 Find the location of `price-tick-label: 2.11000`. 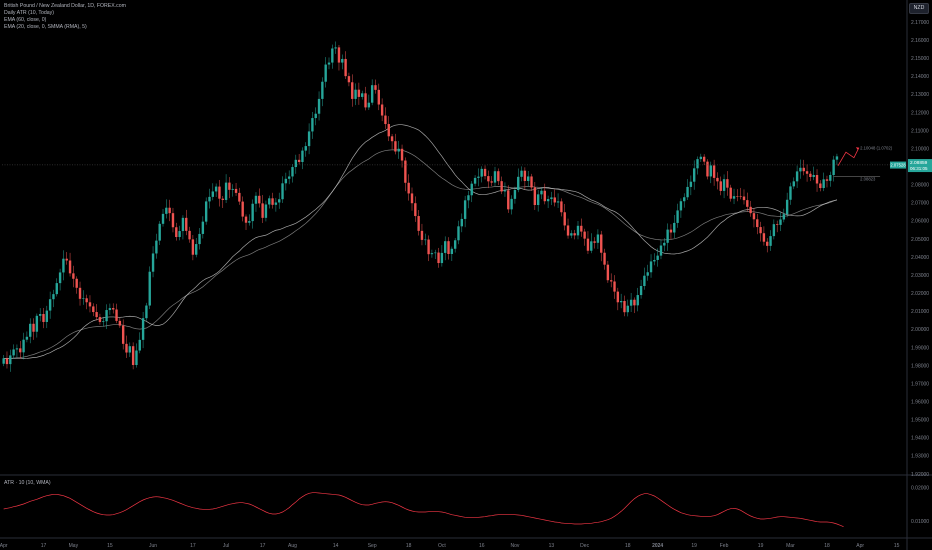

price-tick-label: 2.11000 is located at coordinates (920, 131).